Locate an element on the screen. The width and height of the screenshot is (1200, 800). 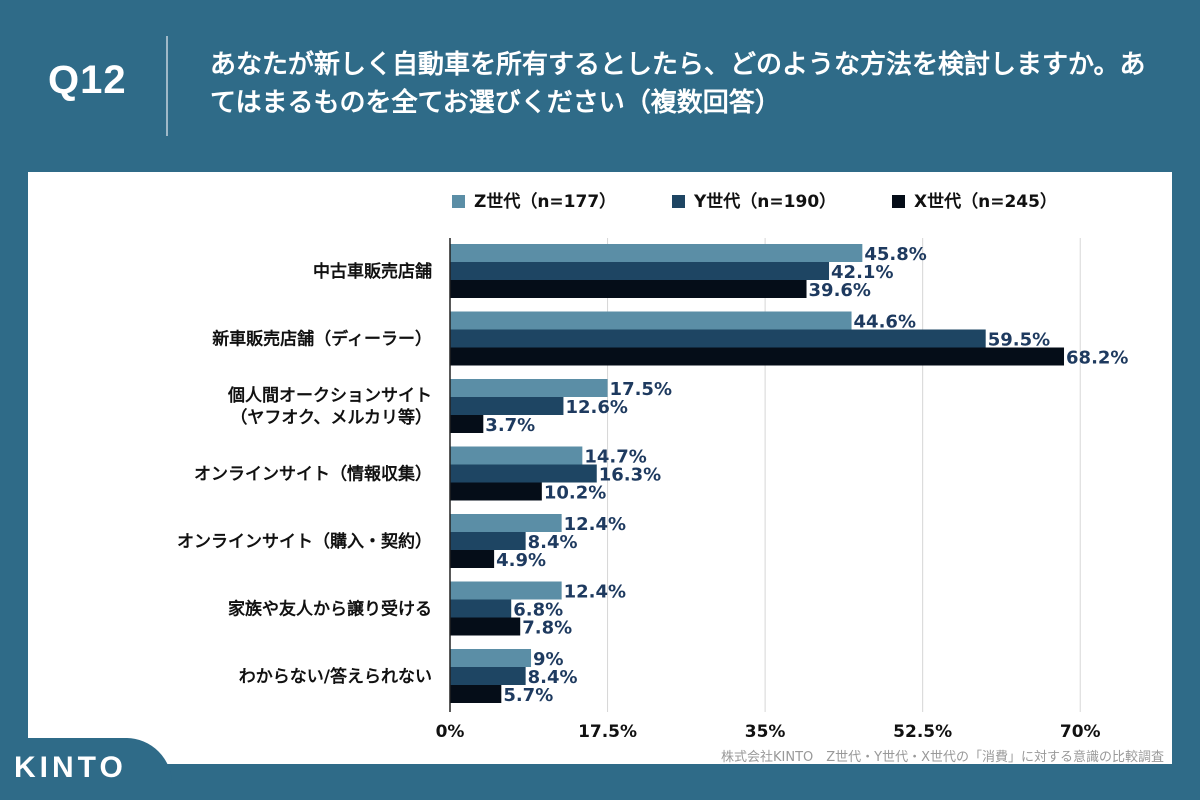
data-label: 44.6% is located at coordinates (885, 322).